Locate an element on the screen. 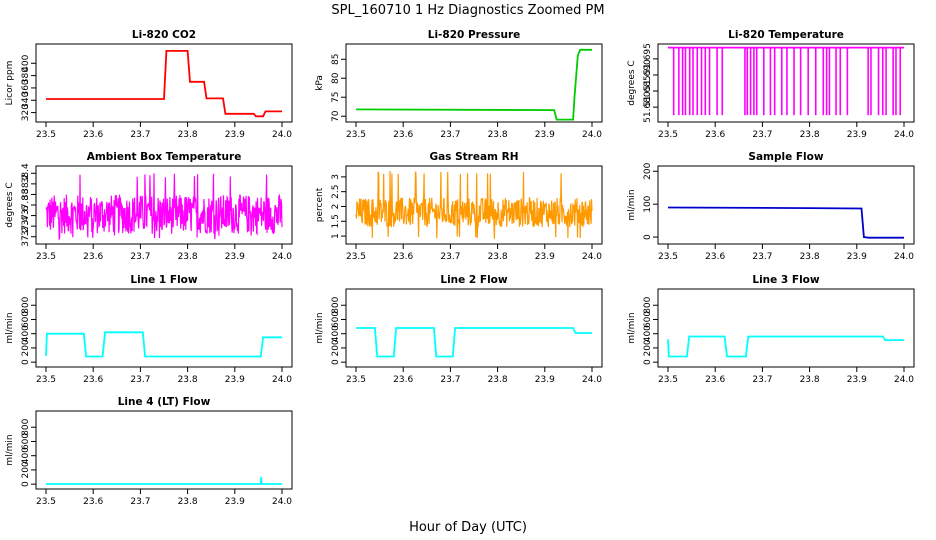  y-tick-label: 85 is located at coordinates (336, 59).